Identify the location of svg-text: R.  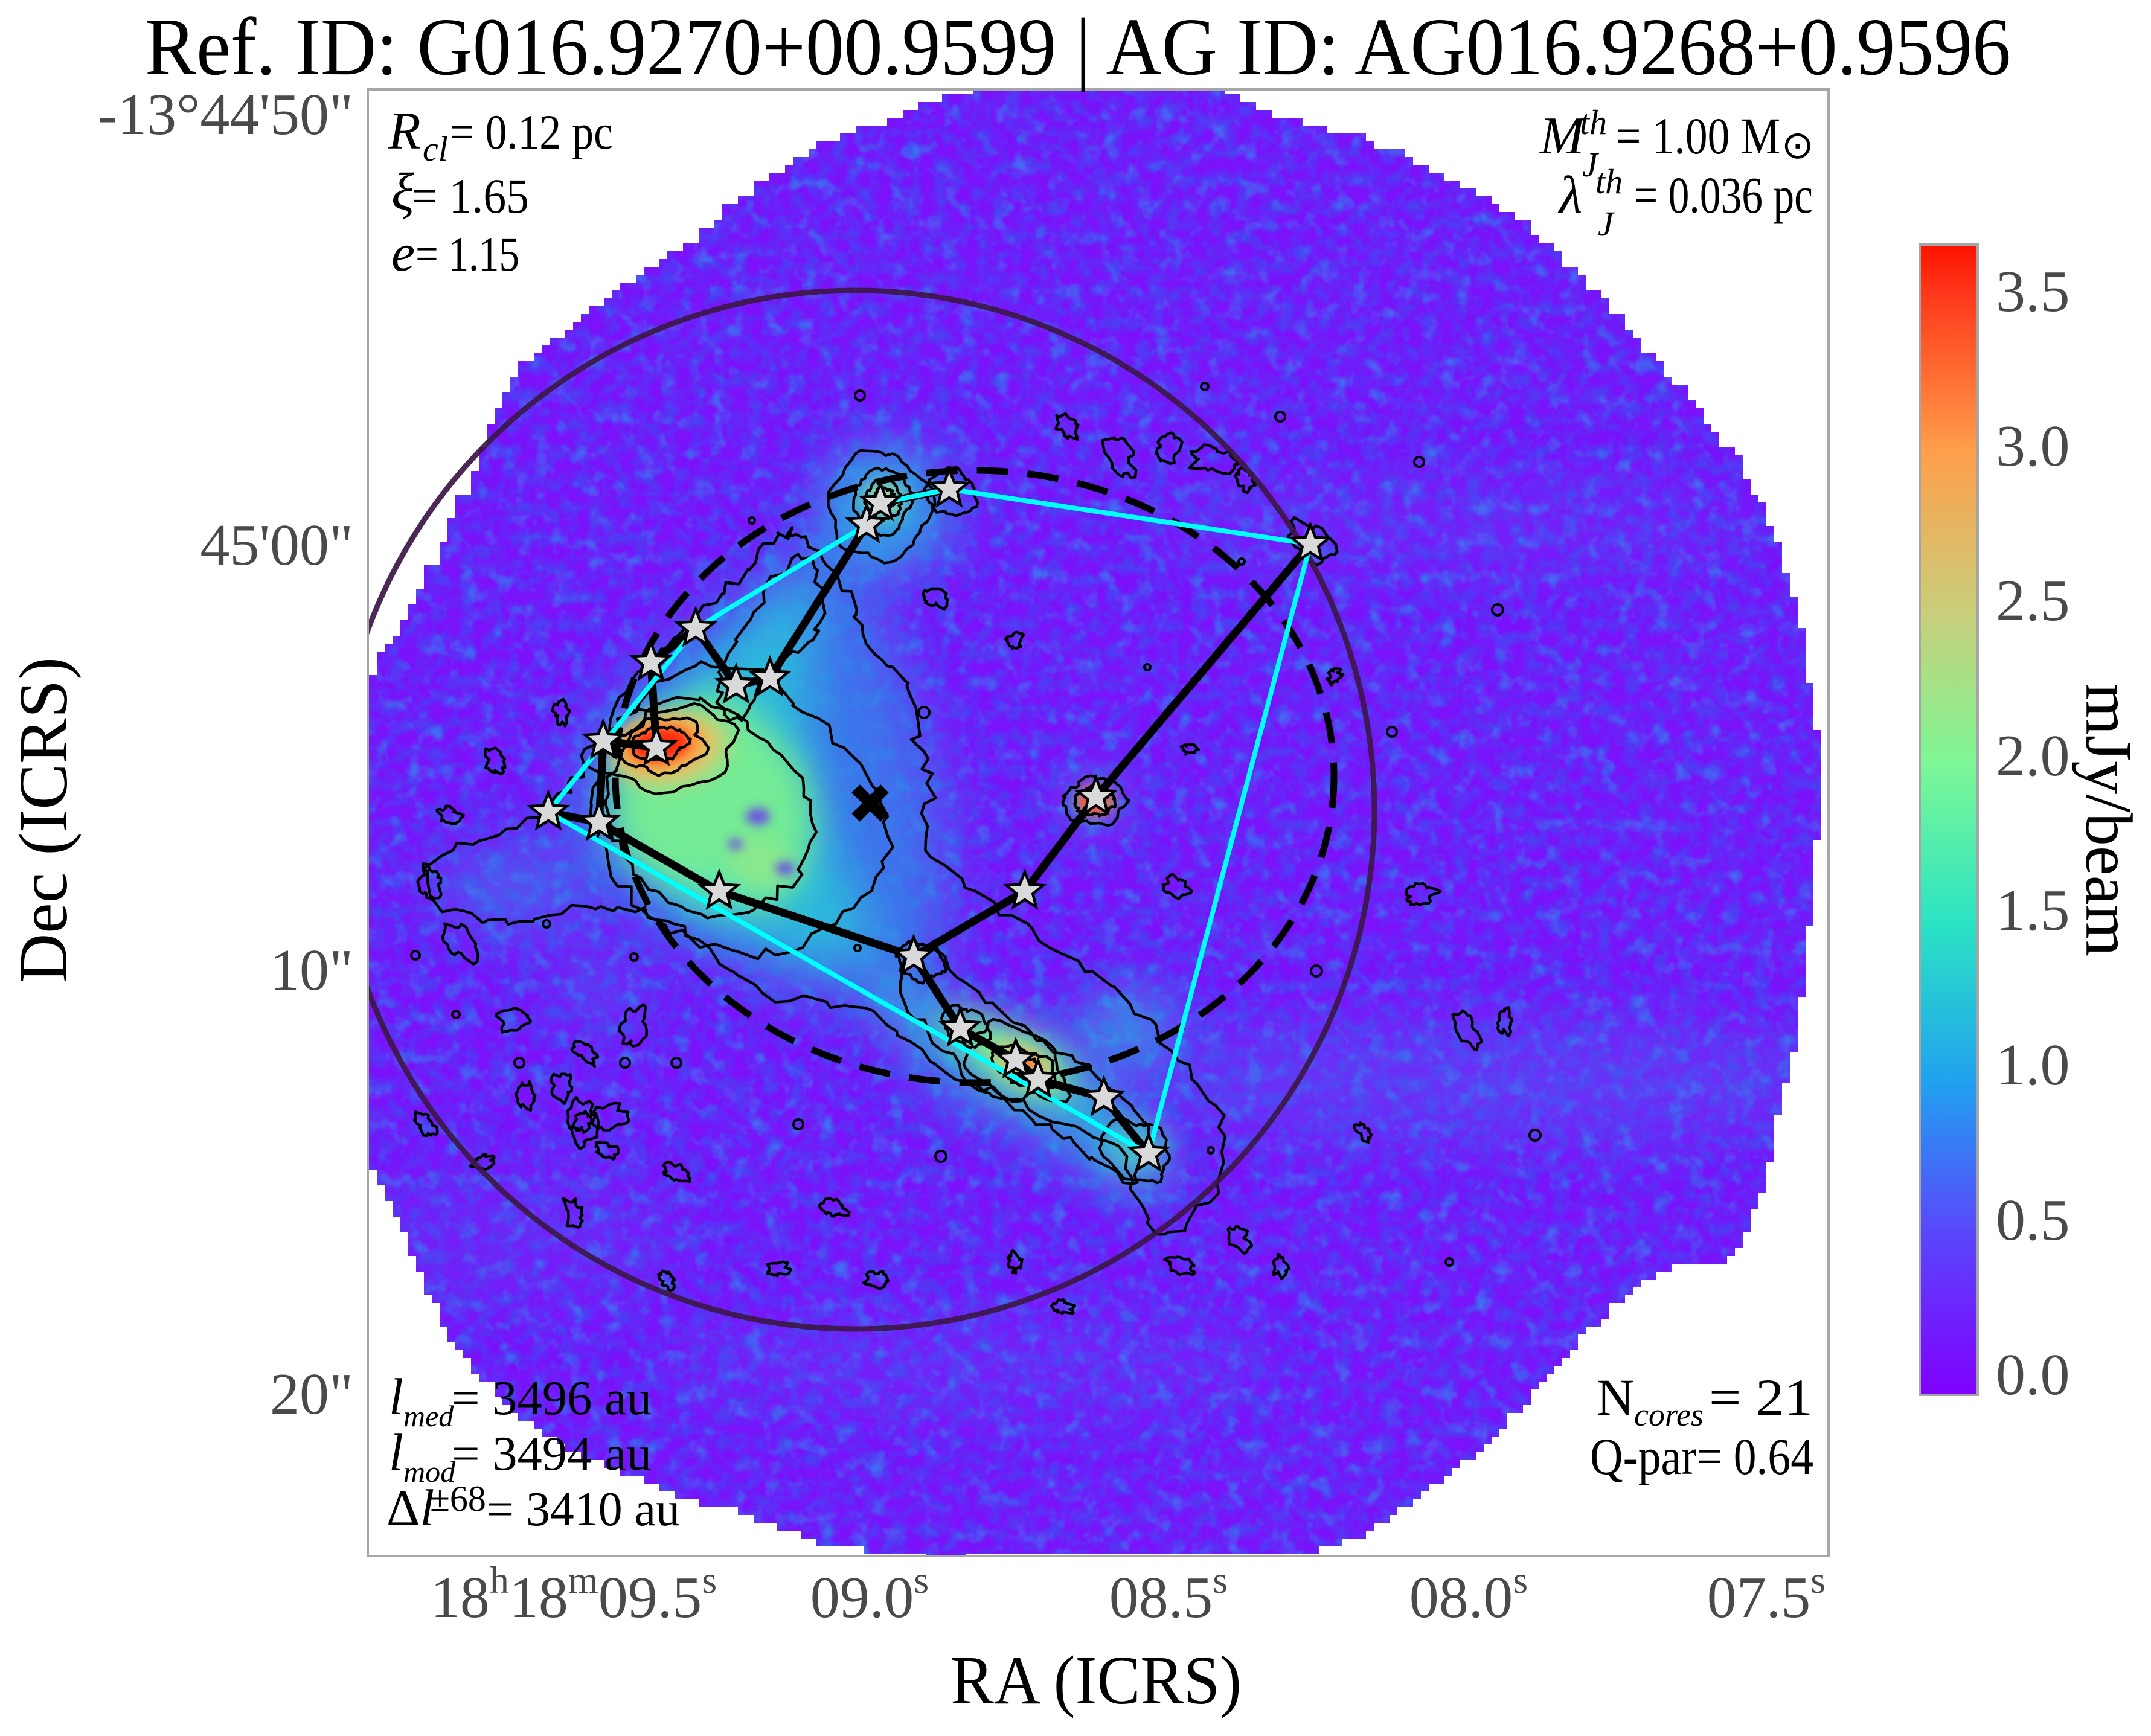
(405, 131).